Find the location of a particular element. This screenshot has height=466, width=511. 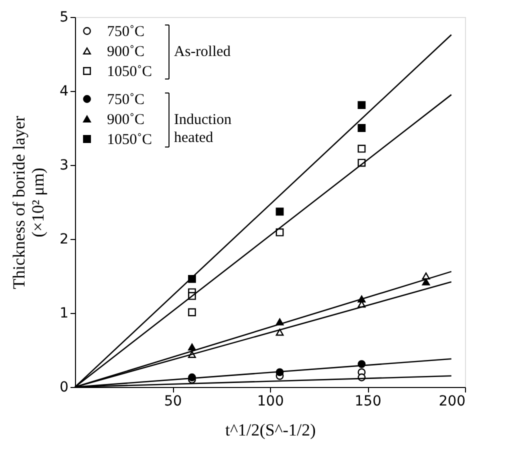

y-tick-label: 1 is located at coordinates (64, 314).